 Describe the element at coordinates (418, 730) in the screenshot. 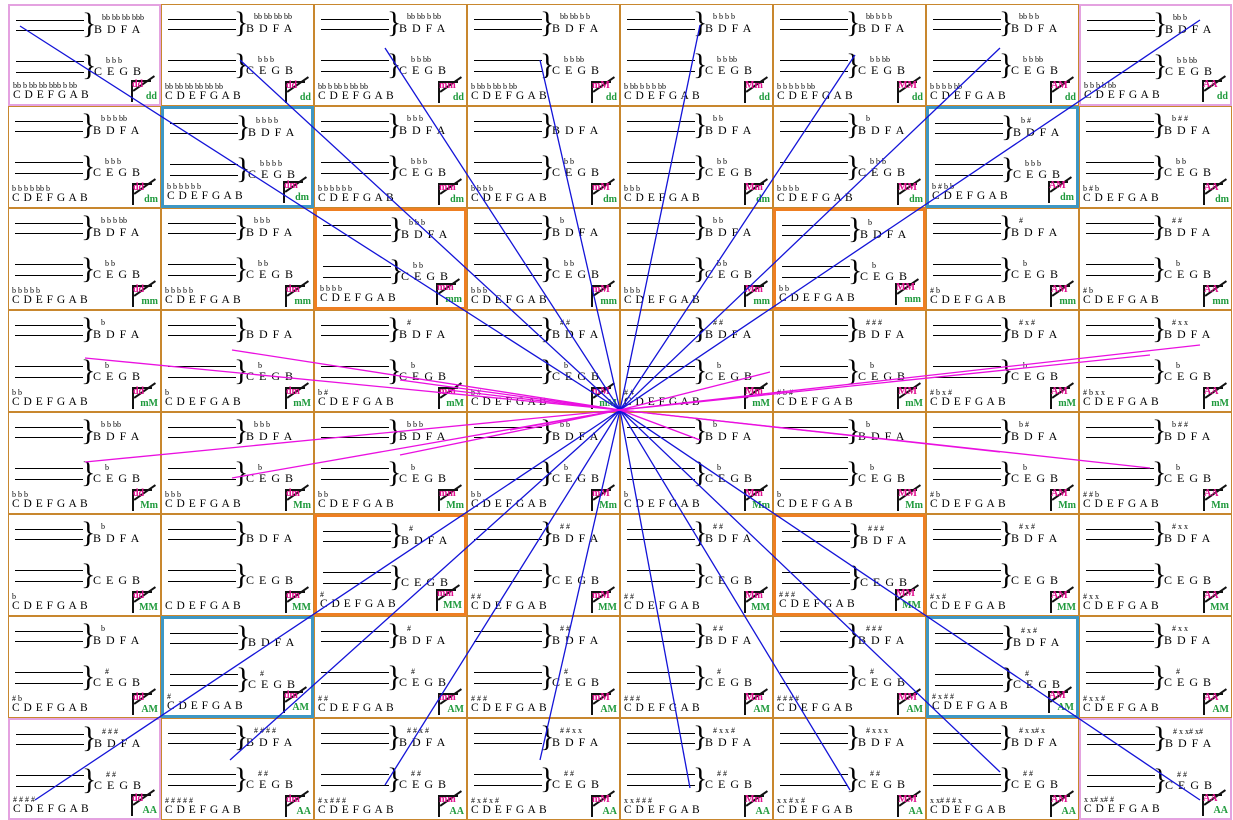

I see `top-accidentals: # # x #` at that location.